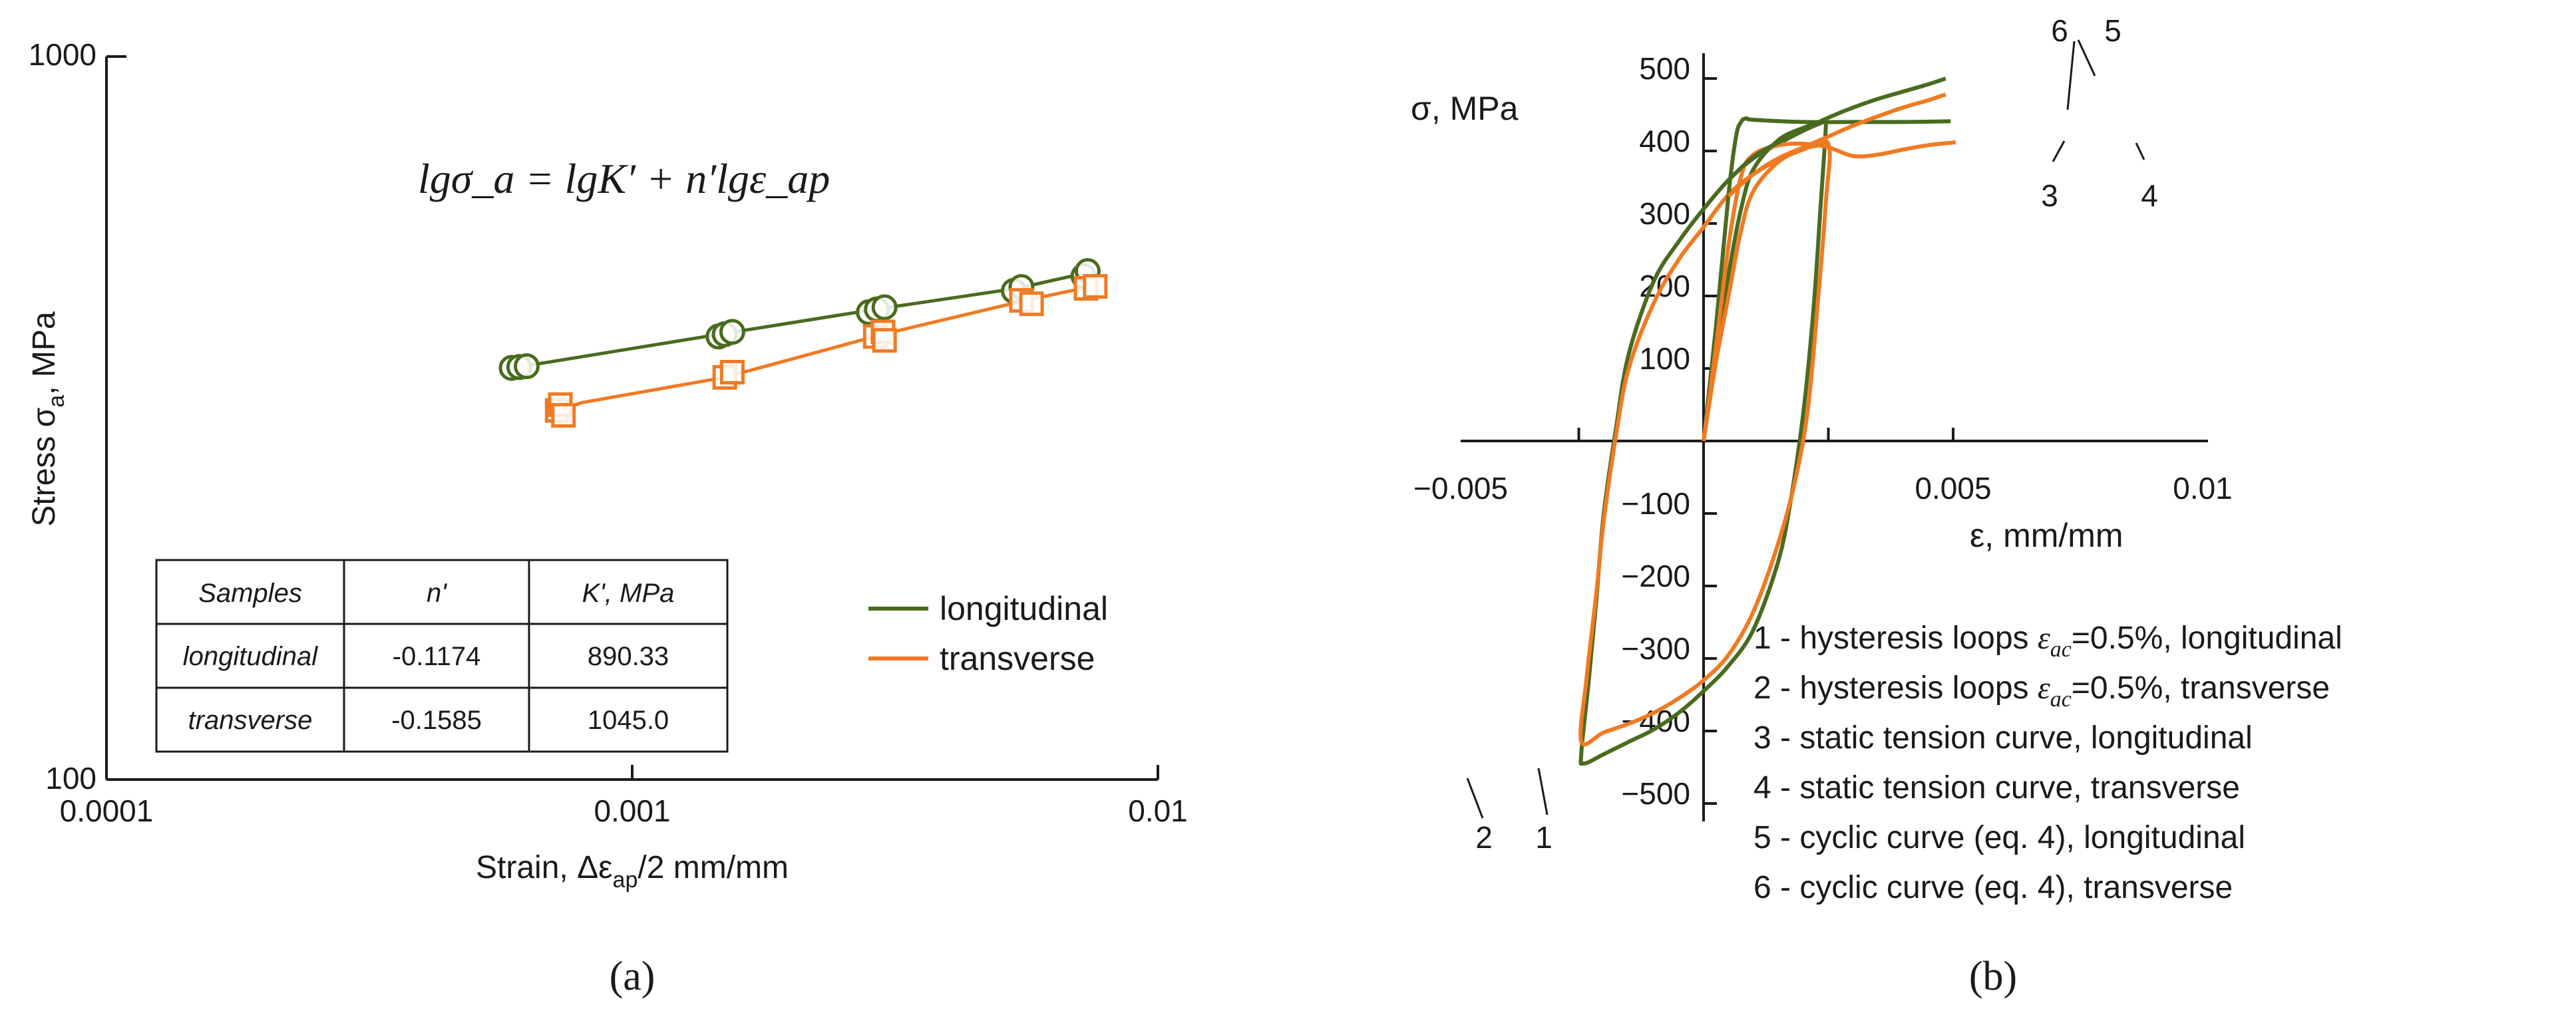 The width and height of the screenshot is (2576, 1013). Describe the element at coordinates (2059, 31) in the screenshot. I see `b-curve-label-6: 6` at that location.